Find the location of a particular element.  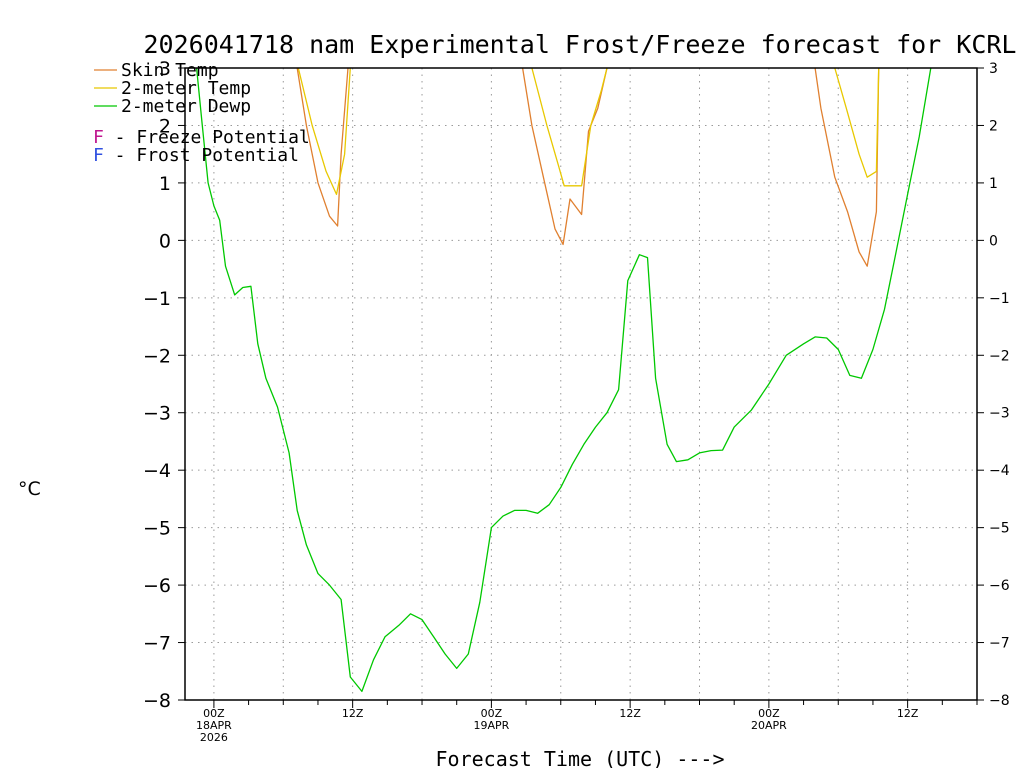

y-tick-label-right: −4 is located at coordinates (999, 471).